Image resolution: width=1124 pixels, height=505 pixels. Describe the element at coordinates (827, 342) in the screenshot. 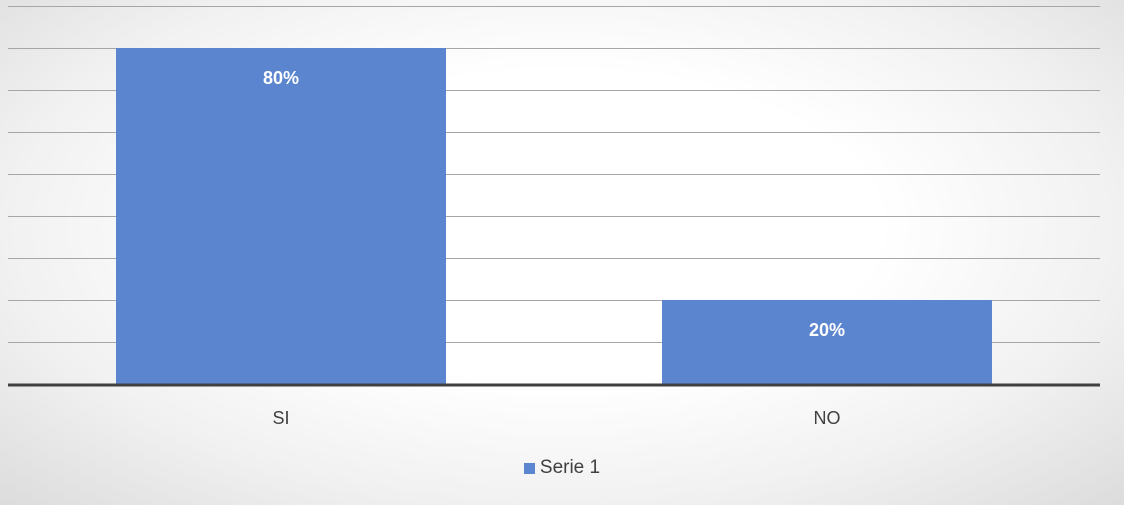

I see `bar-no` at that location.